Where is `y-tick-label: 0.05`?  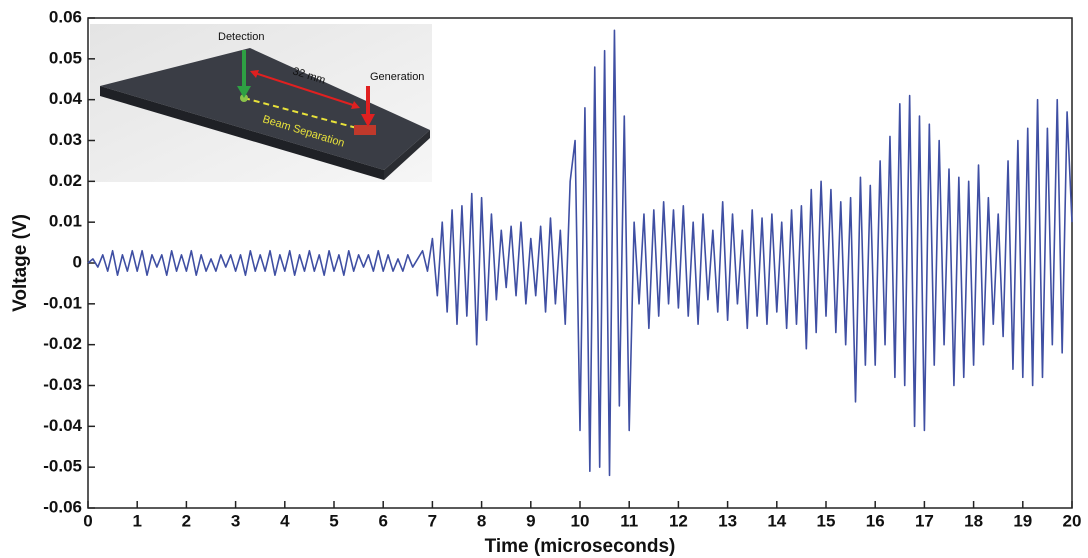
y-tick-label: 0.05 is located at coordinates (65, 57).